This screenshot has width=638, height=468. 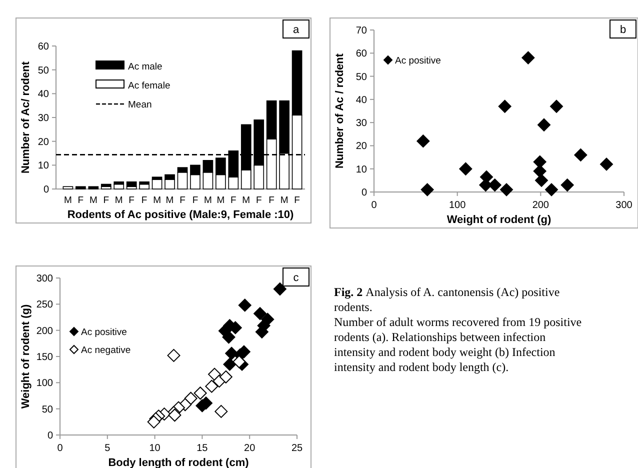 I want to click on x-tick-label: 25, so click(x=297, y=448).